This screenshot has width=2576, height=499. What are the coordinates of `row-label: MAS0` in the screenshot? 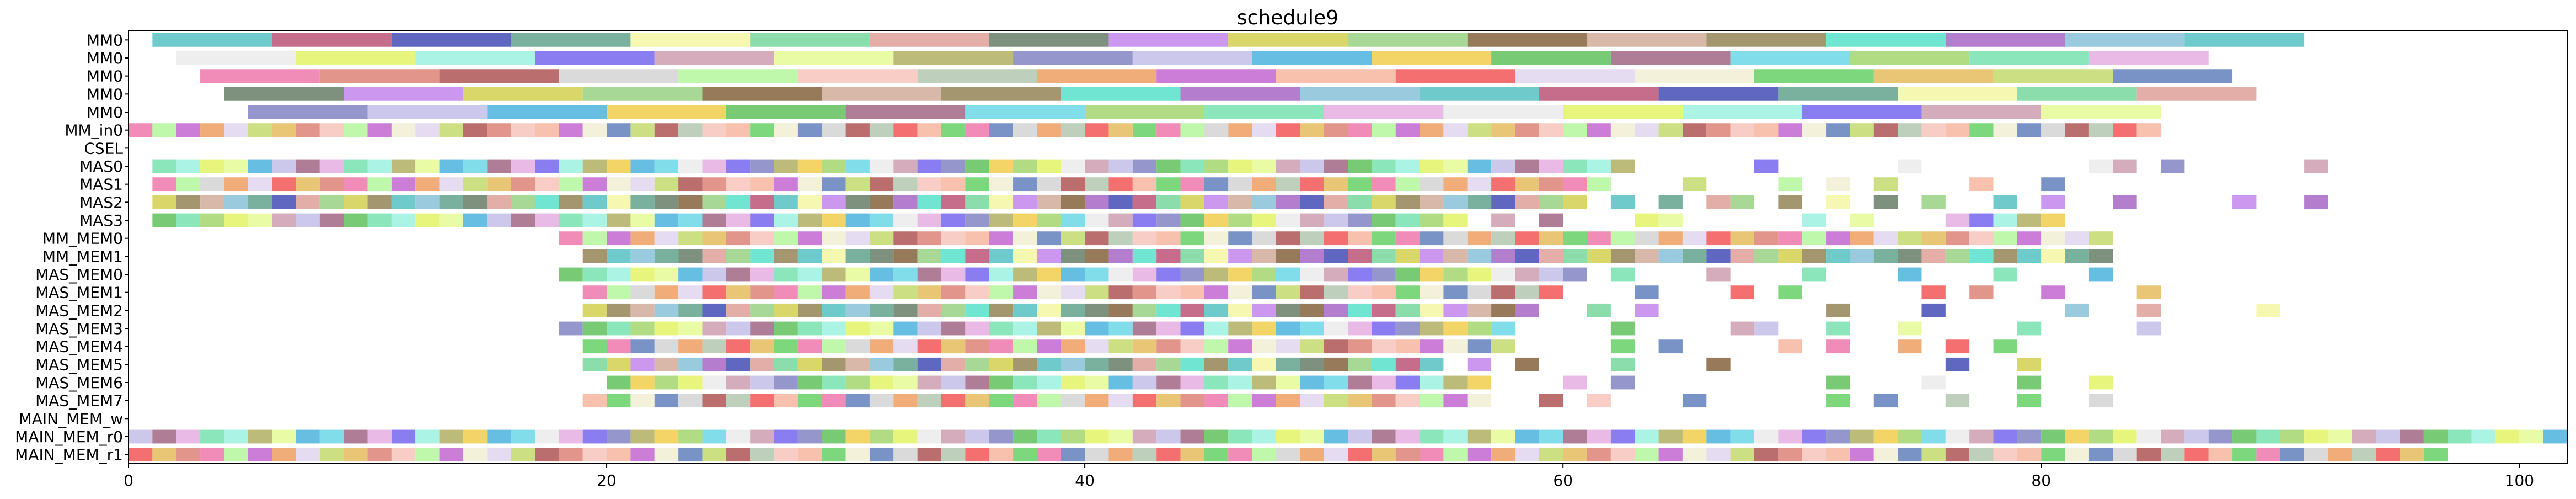 It's located at (101, 166).